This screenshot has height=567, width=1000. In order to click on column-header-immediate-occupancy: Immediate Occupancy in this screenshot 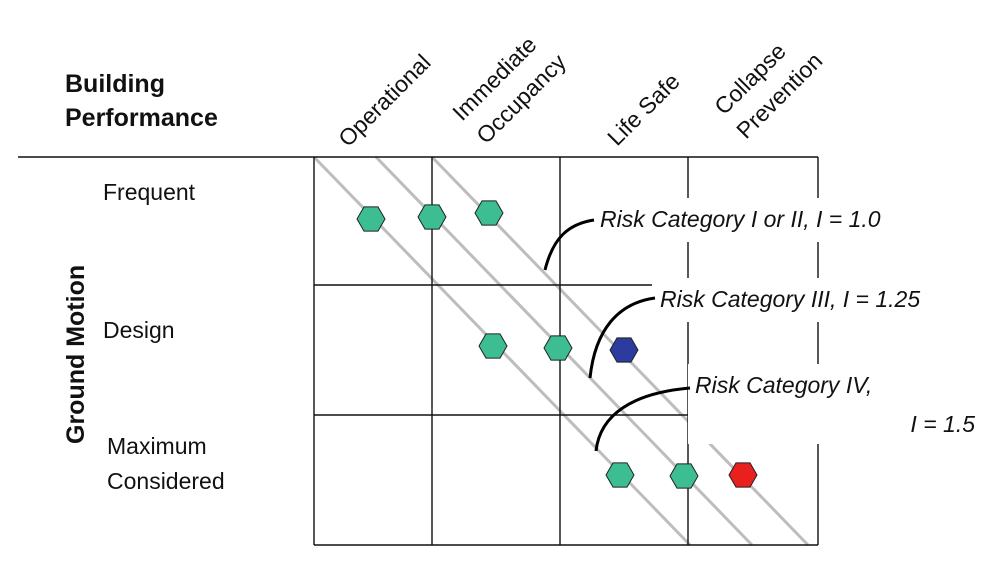, I will do `click(509, 89)`.